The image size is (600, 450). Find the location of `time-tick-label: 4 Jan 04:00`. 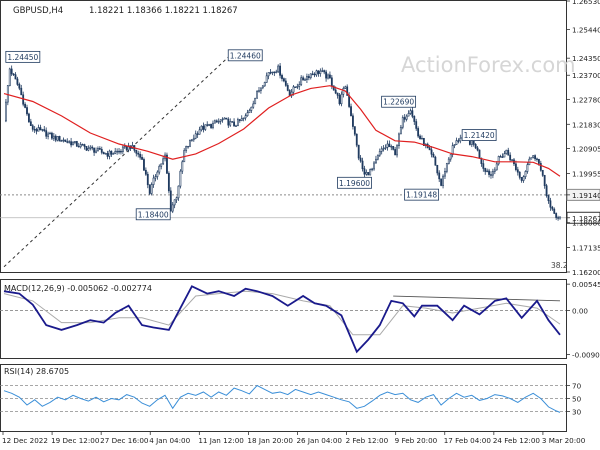

time-tick-label: 4 Jan 04:00 is located at coordinates (169, 440).